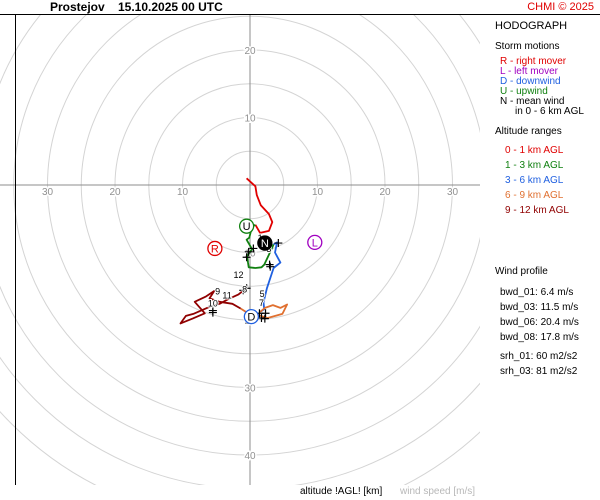  I want to click on storm-motion-label: N, so click(265, 244).